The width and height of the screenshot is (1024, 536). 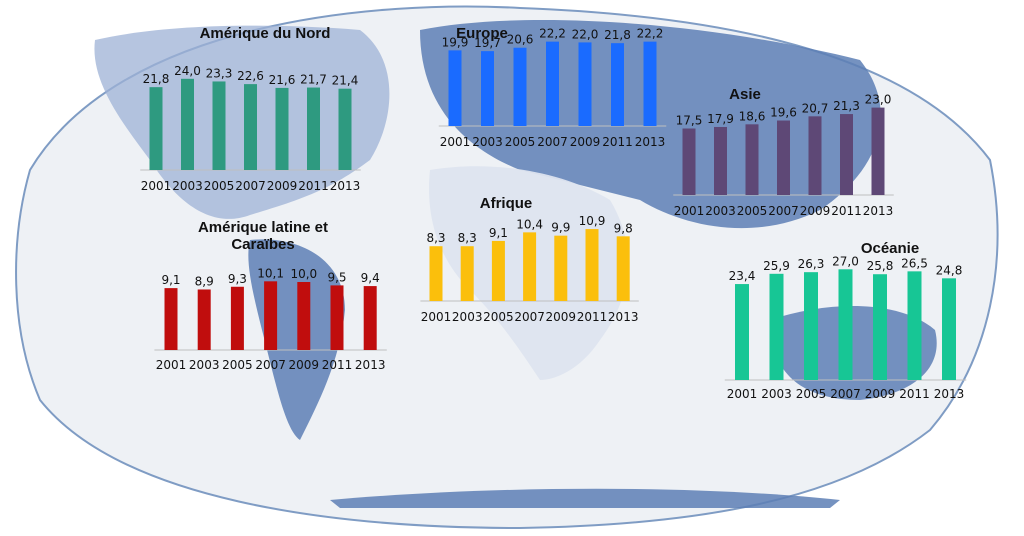 I want to click on data-label: 26,3, so click(x=811, y=264).